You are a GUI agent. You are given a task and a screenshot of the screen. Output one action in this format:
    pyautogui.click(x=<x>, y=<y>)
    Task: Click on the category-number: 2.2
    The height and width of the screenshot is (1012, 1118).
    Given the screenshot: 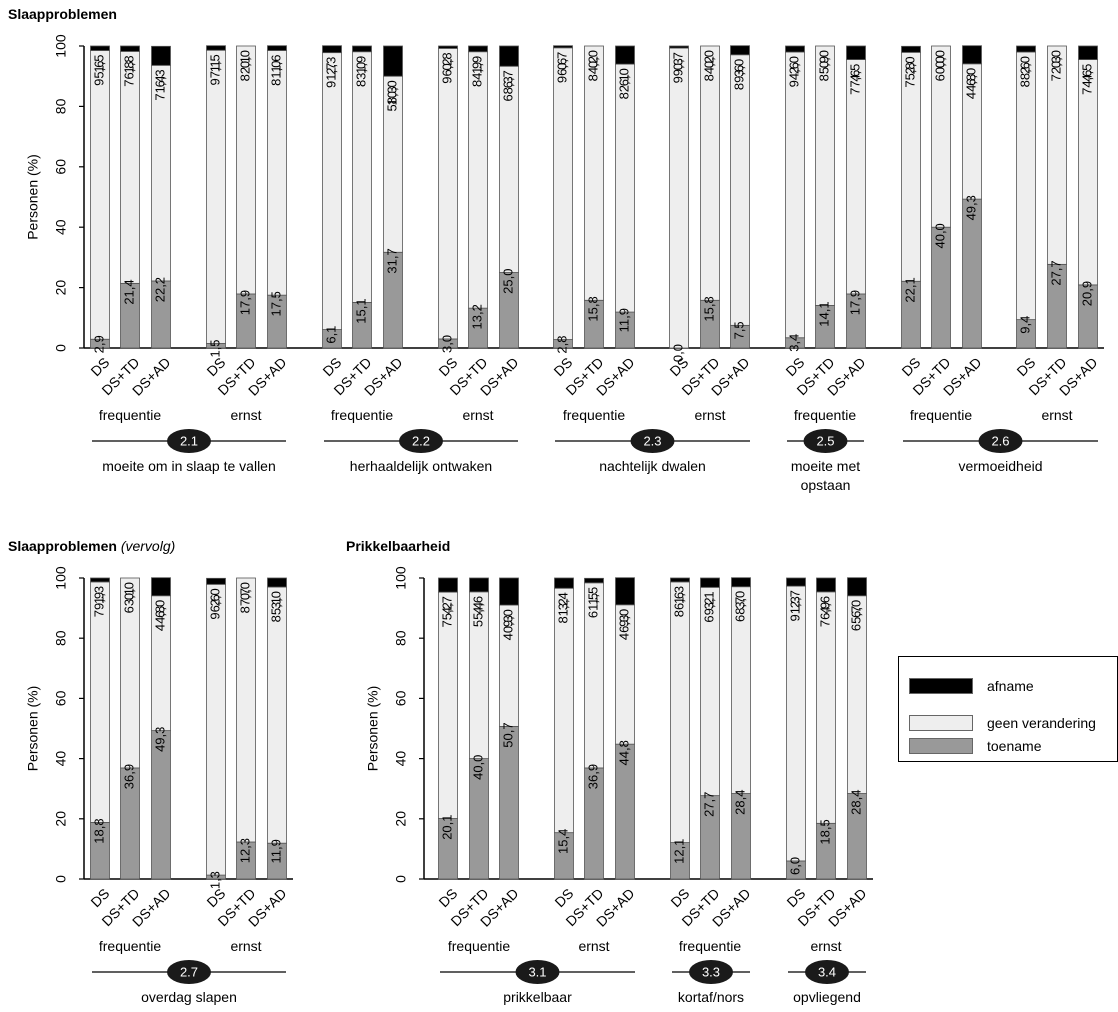 What is the action you would take?
    pyautogui.click(x=421, y=440)
    